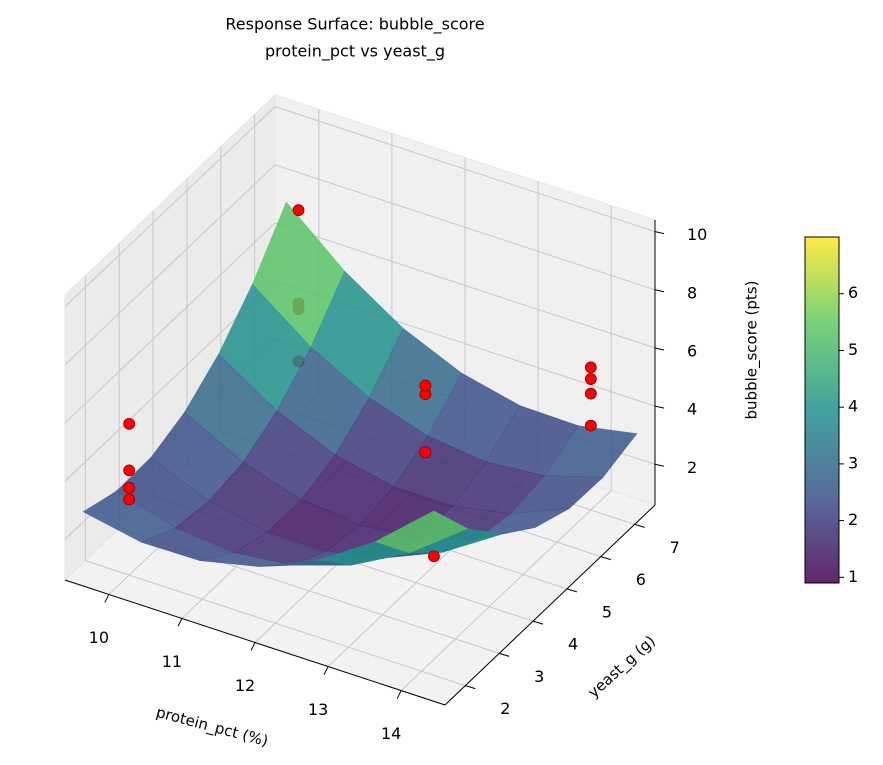 This screenshot has width=883, height=765. What do you see at coordinates (675, 547) in the screenshot?
I see `y-tick-label: 7` at bounding box center [675, 547].